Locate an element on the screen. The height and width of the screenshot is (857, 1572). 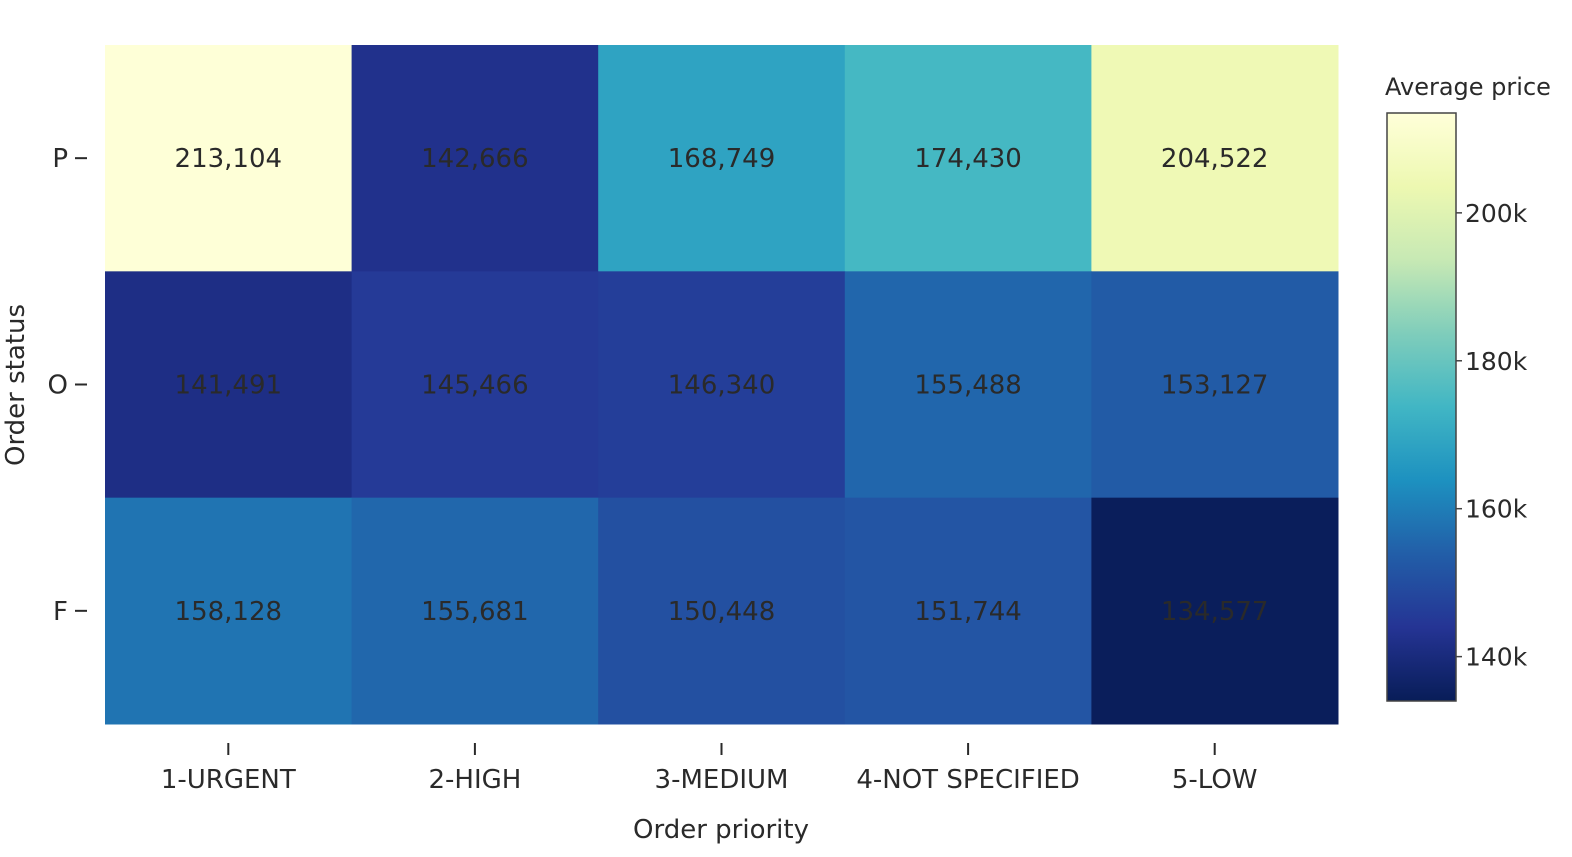
cell-value-label: 141,491 is located at coordinates (229, 386).